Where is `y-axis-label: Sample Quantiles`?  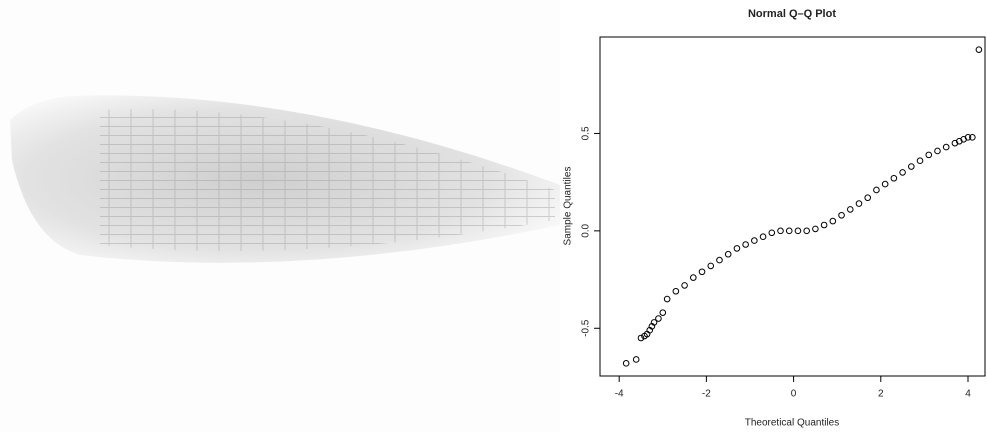
y-axis-label: Sample Quantiles is located at coordinates (568, 206).